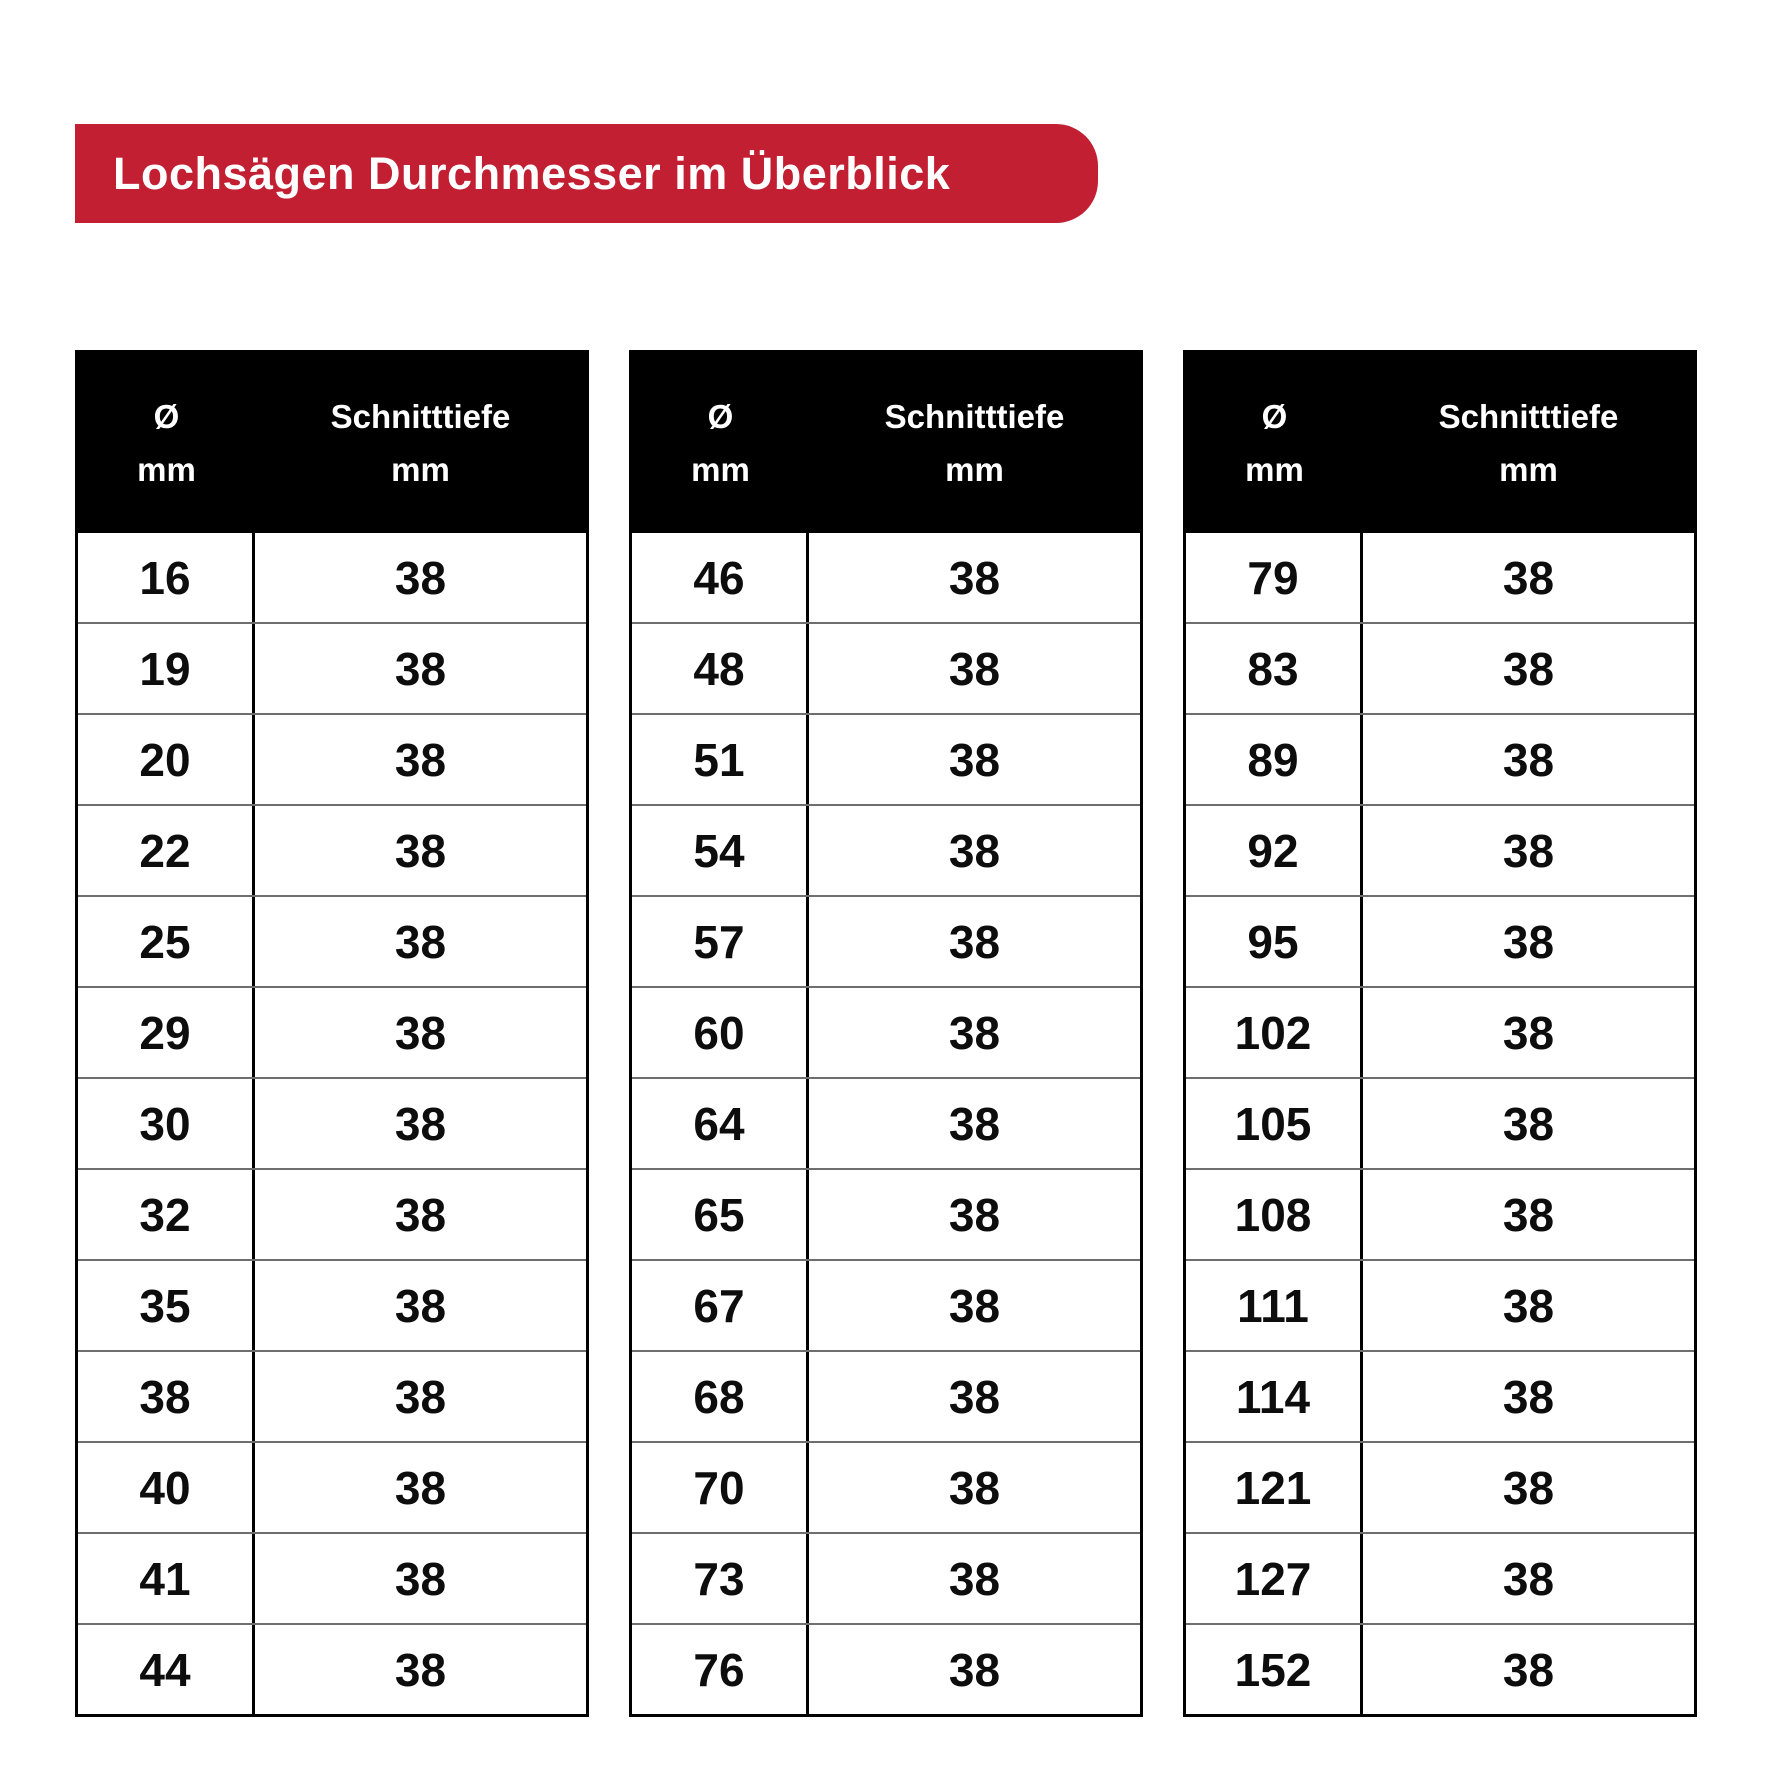 Image resolution: width=1772 pixels, height=1772 pixels. I want to click on table-row: 95 38, so click(1440, 940).